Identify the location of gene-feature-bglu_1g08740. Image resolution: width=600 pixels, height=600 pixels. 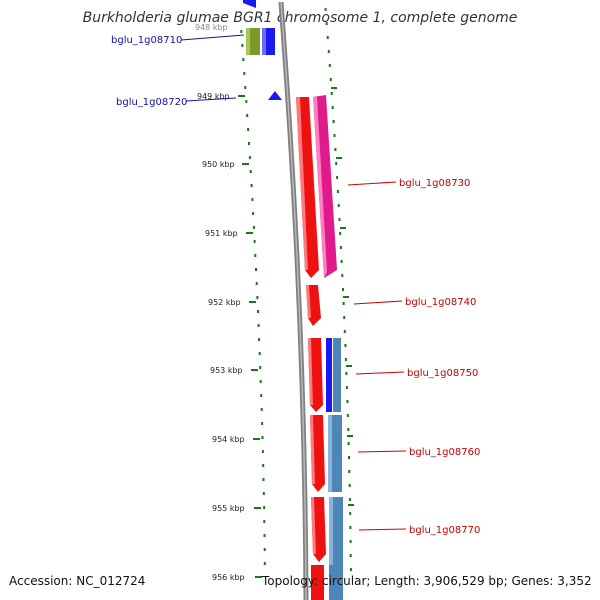
(313, 305).